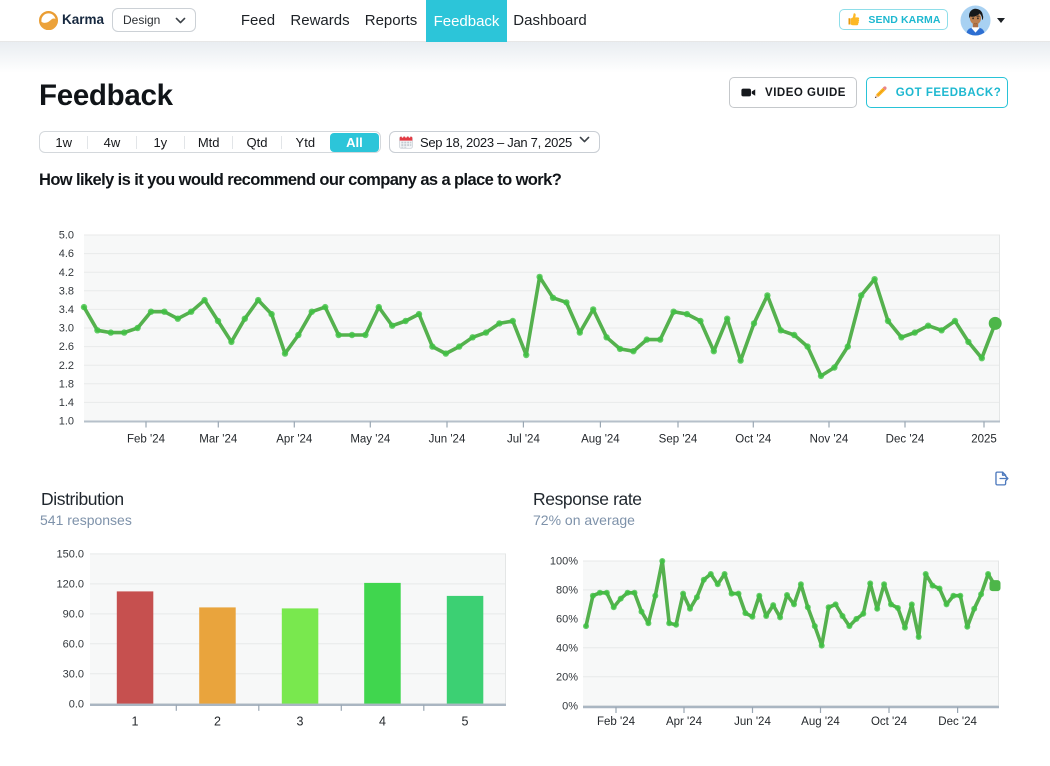 This screenshot has height=766, width=1050. I want to click on svg-text: 100%, so click(564, 562).